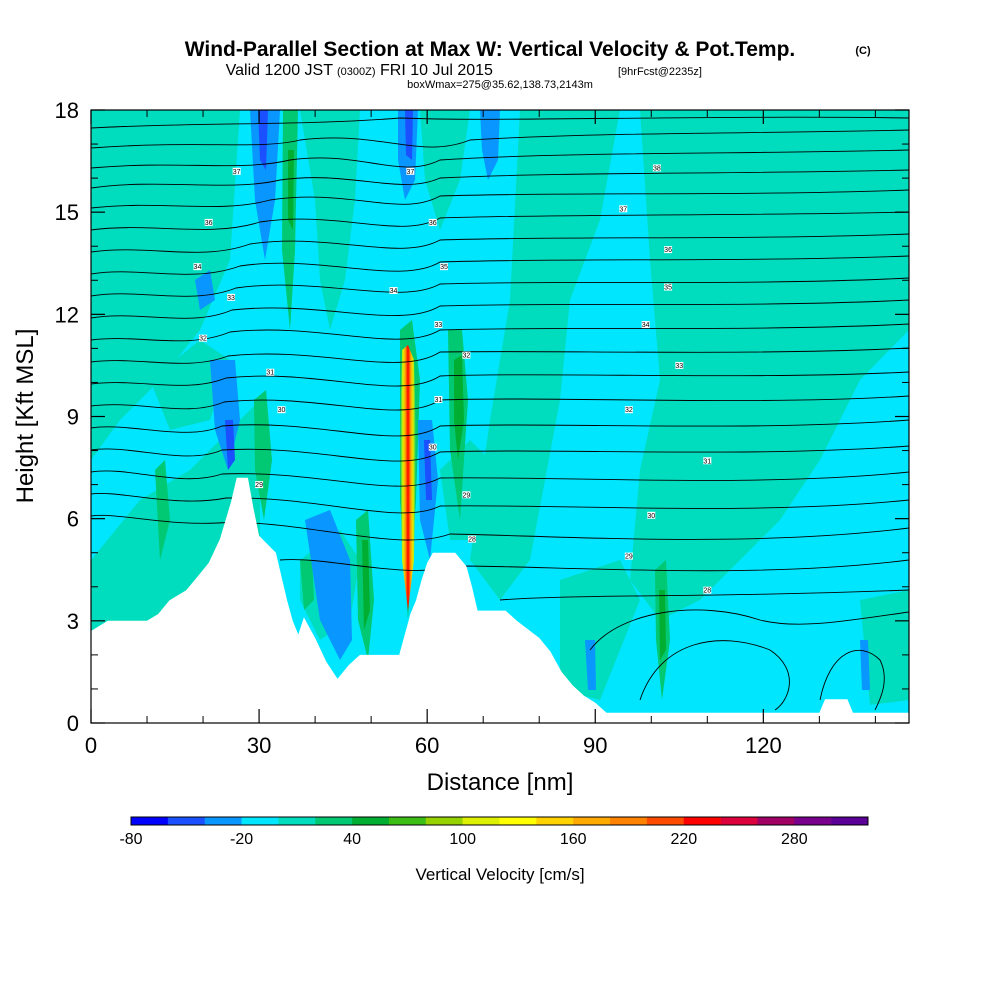 This screenshot has height=1000, width=1000. Describe the element at coordinates (352, 839) in the screenshot. I see `colorbar-tick-label: 40` at that location.